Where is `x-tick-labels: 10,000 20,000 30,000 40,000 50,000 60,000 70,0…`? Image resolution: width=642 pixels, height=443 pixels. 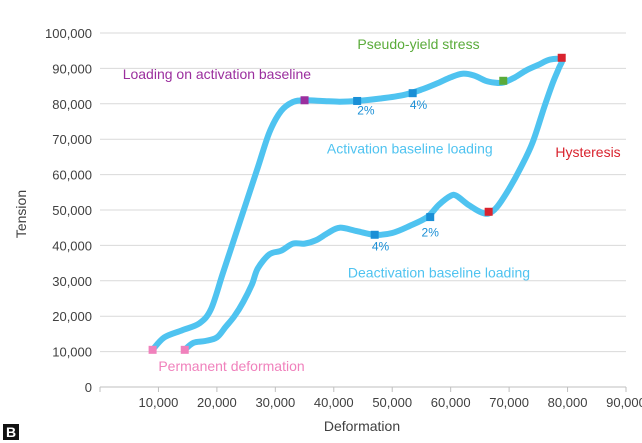 x-tick-labels: 10,000 20,000 30,000 40,000 50,000 60,000 70,0… is located at coordinates (390, 402).